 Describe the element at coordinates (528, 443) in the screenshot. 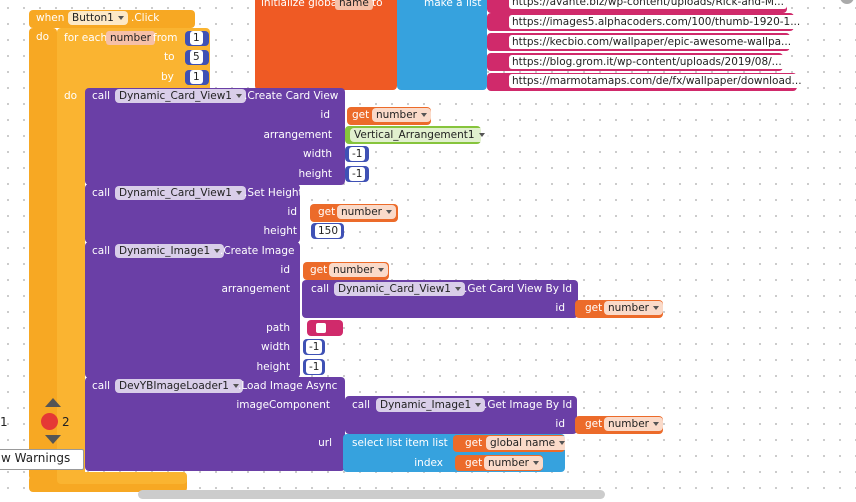

I see `list-var-text: global name` at that location.